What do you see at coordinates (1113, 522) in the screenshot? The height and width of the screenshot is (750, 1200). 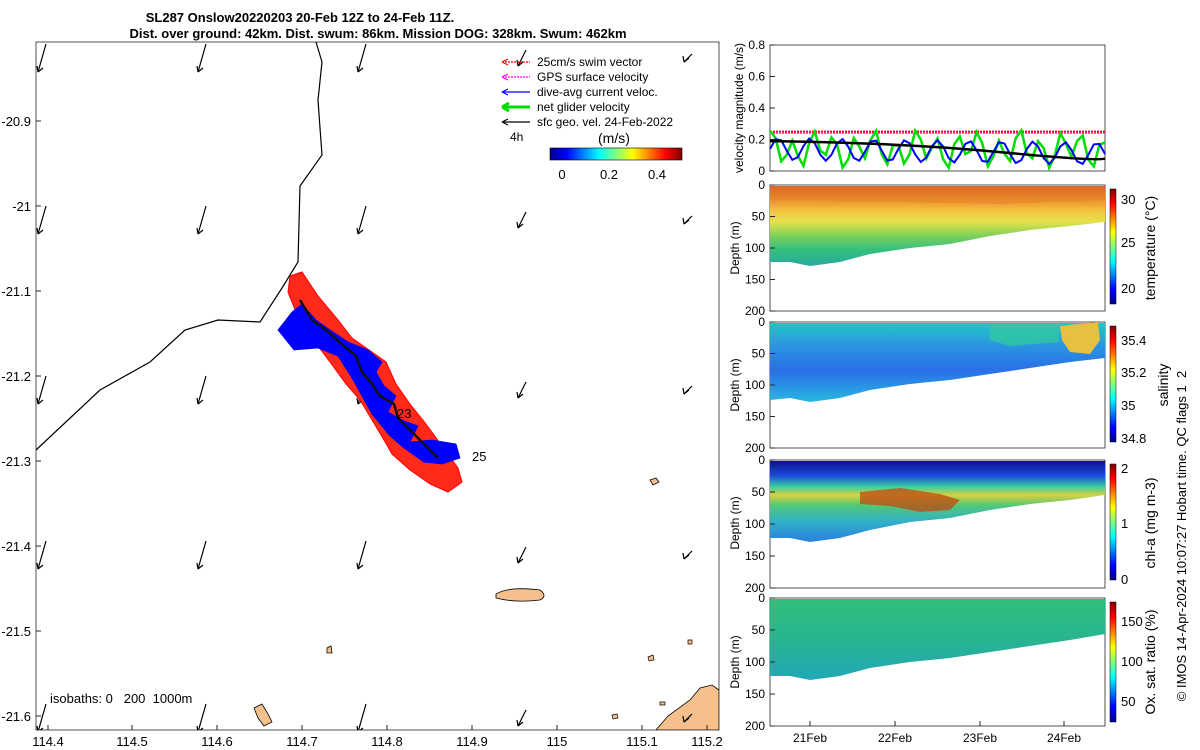 I see `chla-colorbar` at bounding box center [1113, 522].